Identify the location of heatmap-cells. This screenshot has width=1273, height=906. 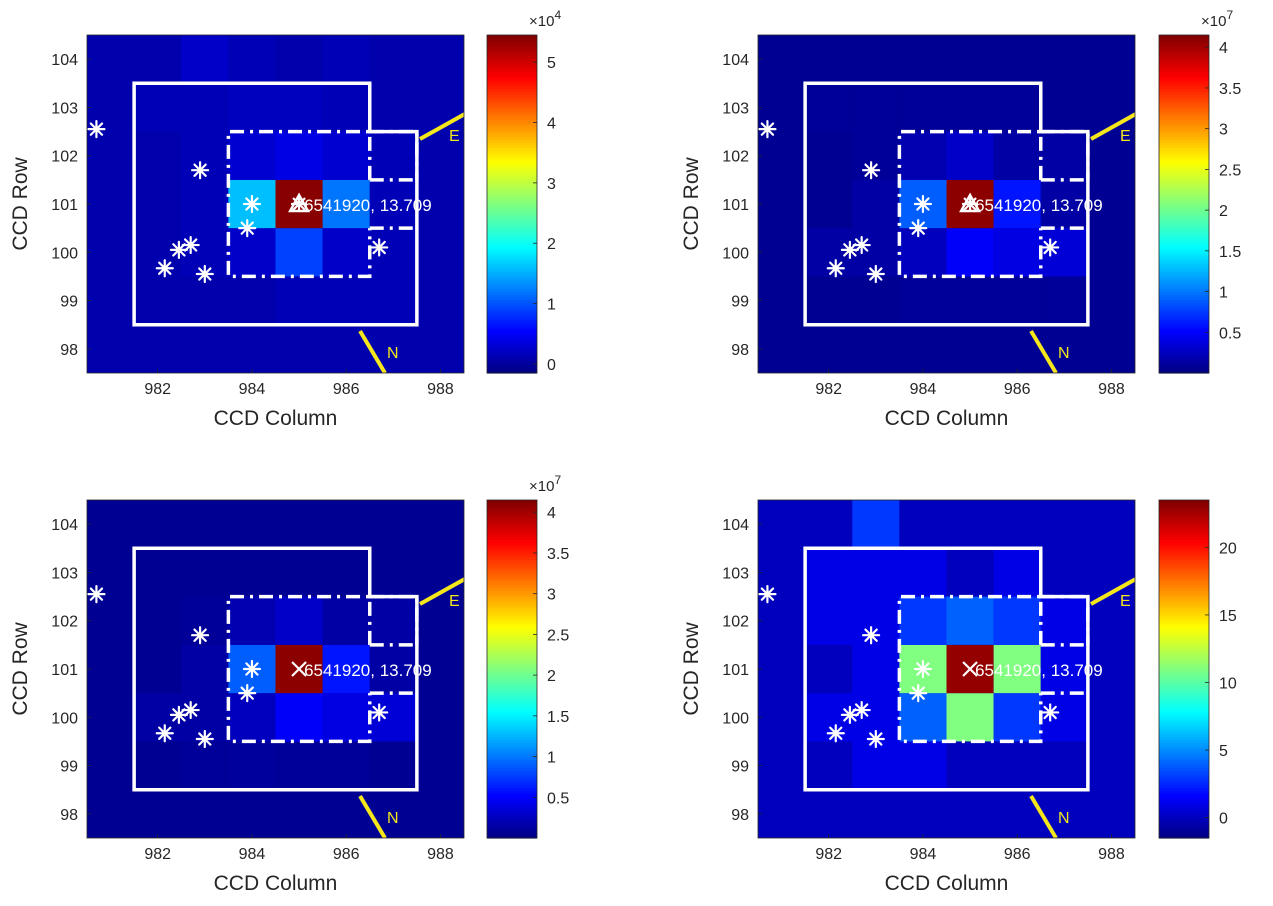
(275, 204).